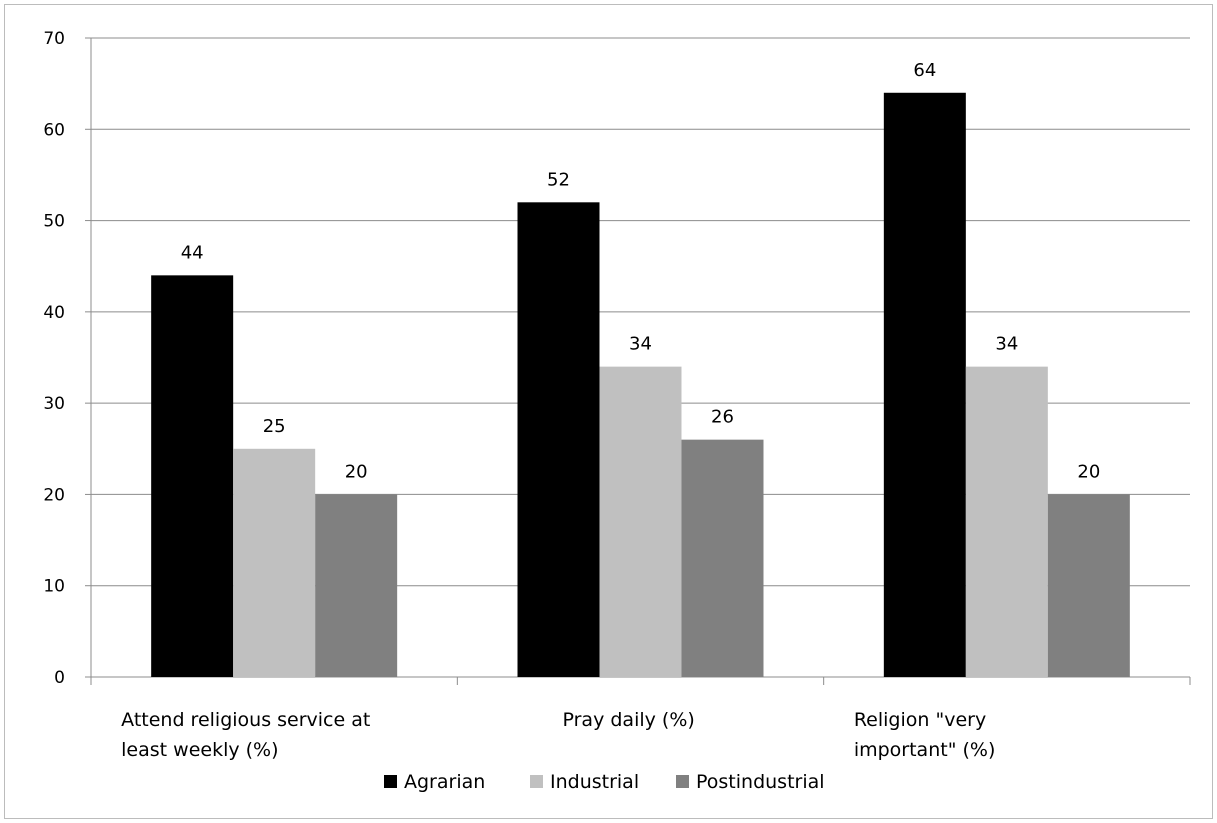  I want to click on legend-label-postindustrial: Postindustrial, so click(760, 782).